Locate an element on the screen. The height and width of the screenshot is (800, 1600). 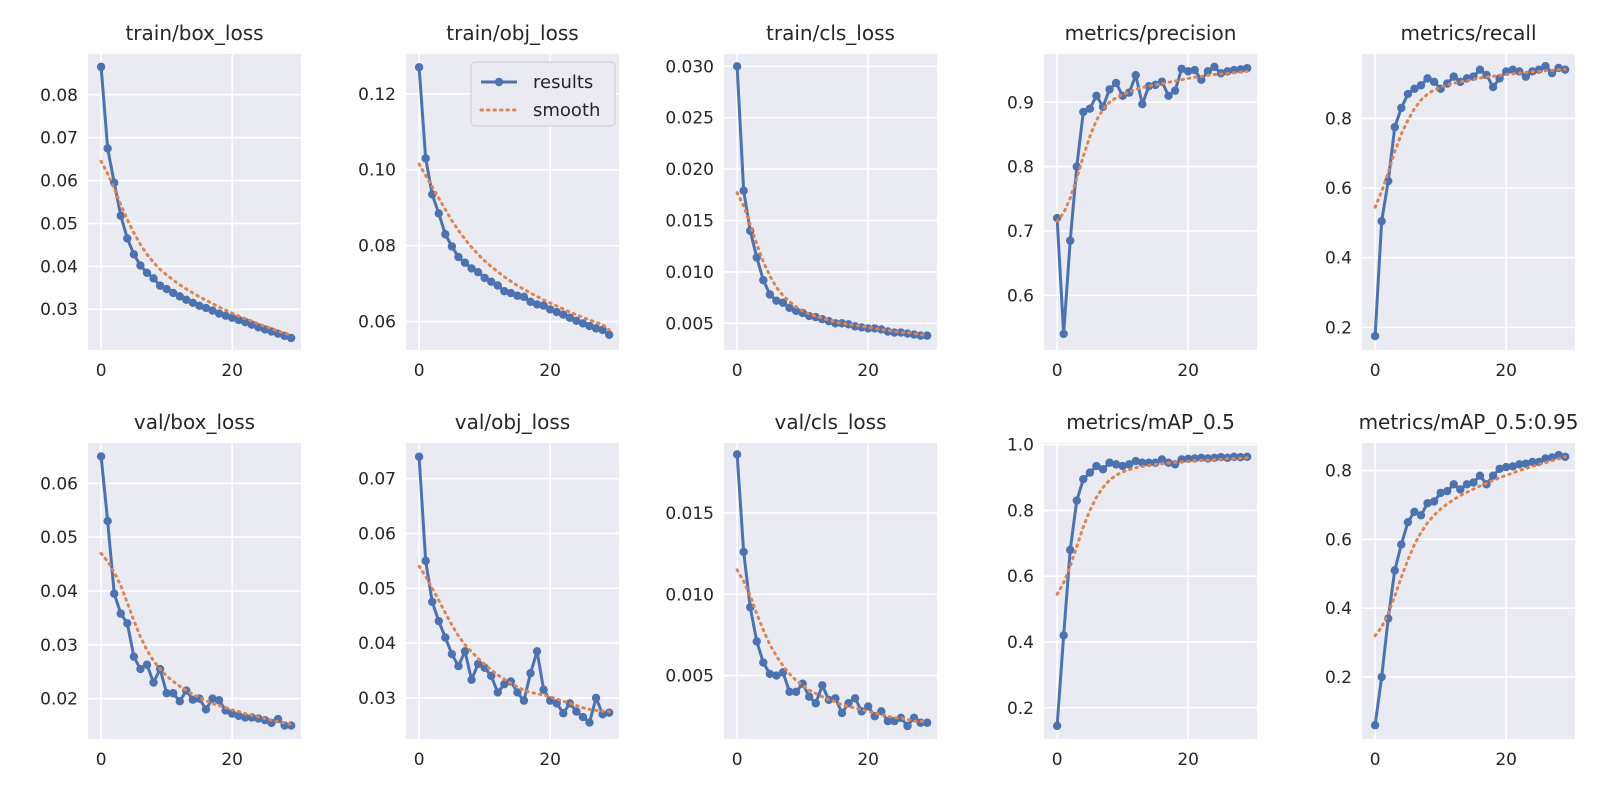
y-tick-label: 0.9 is located at coordinates (1020, 103).